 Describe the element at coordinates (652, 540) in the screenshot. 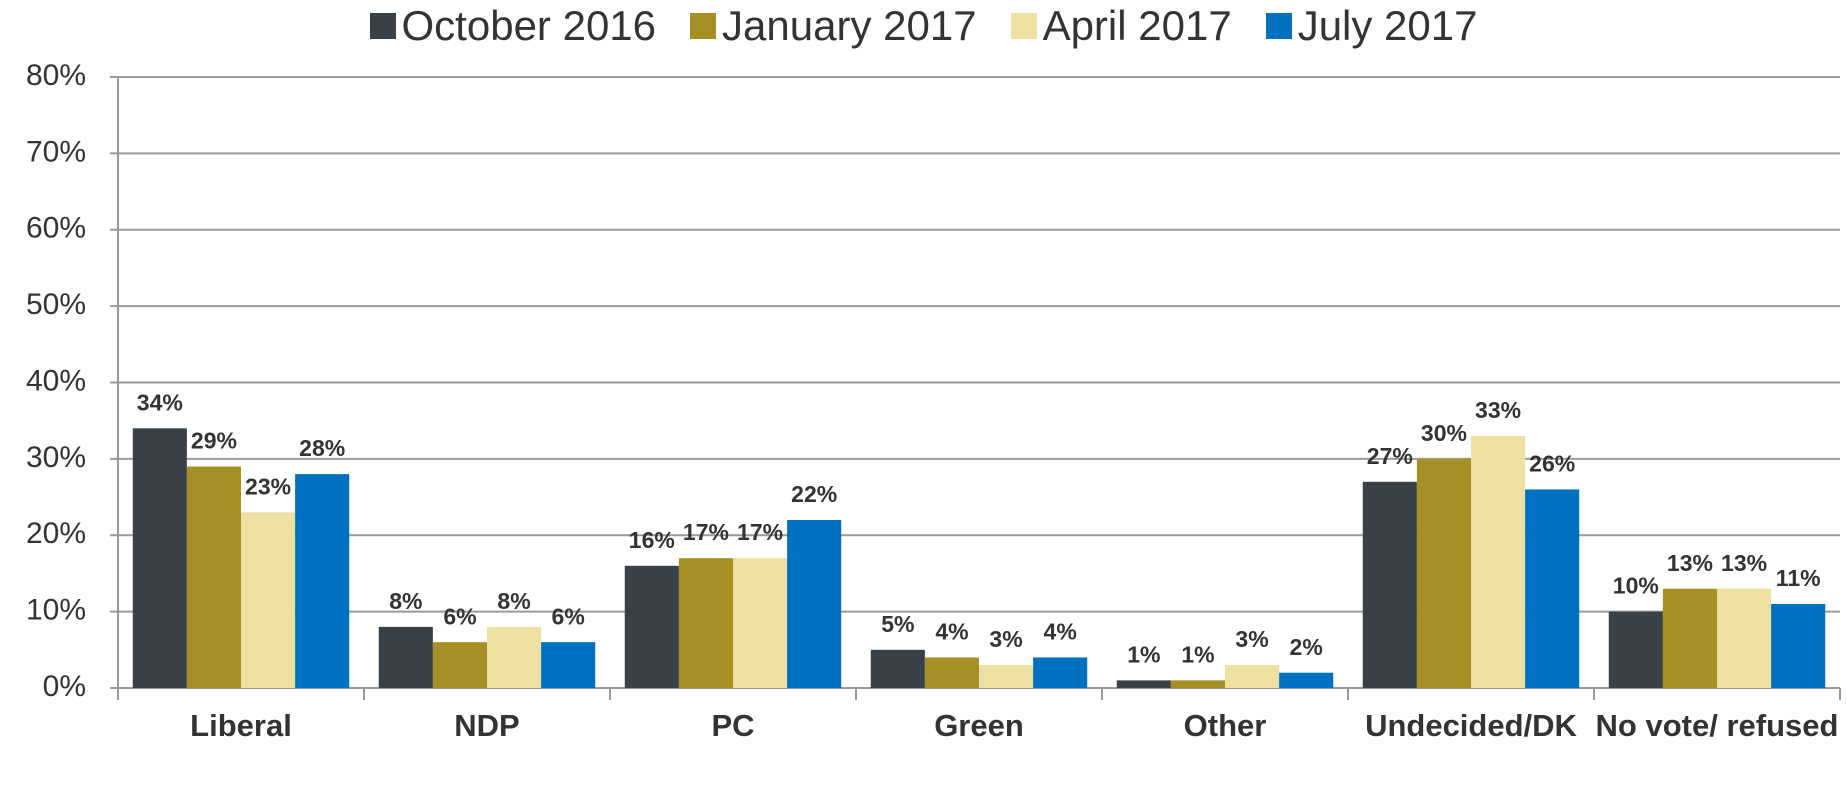

I see `value-label: 16%` at that location.